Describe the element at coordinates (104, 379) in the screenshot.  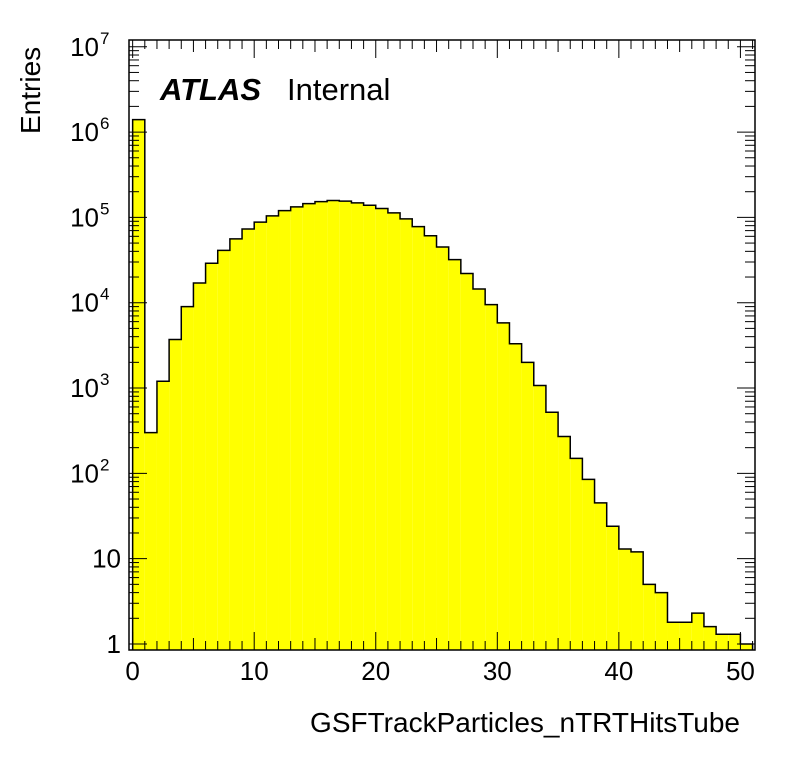
I see `y-tick-exponent: 3` at that location.